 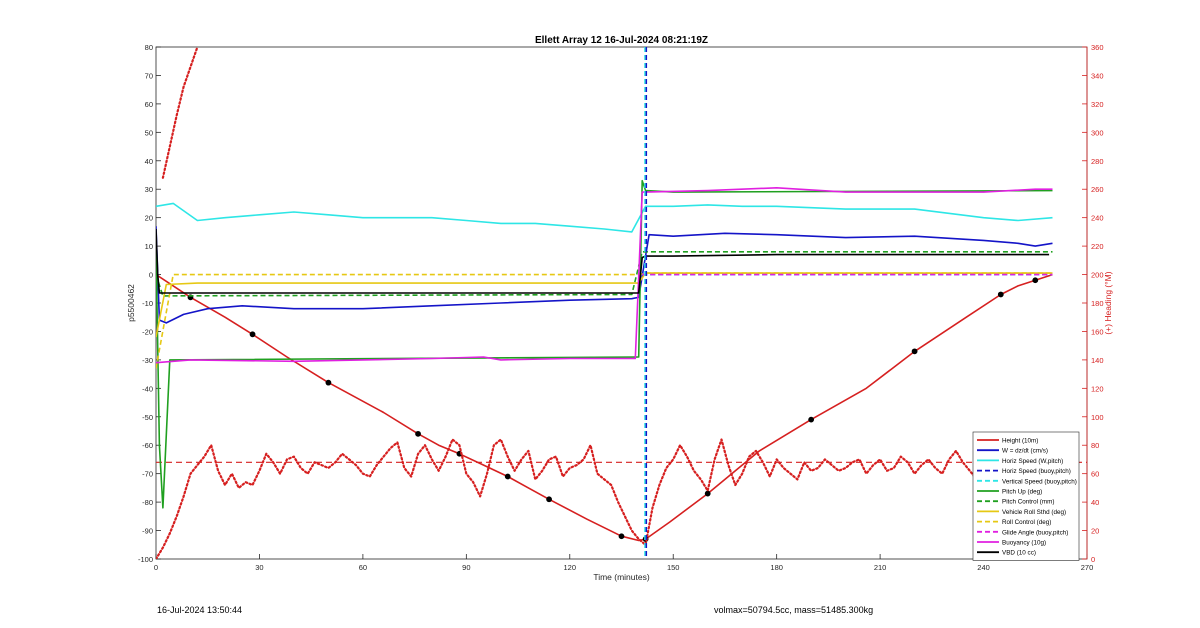 What do you see at coordinates (1032, 461) in the screenshot?
I see `legend-label: Horiz Speed (W,pitch)` at bounding box center [1032, 461].